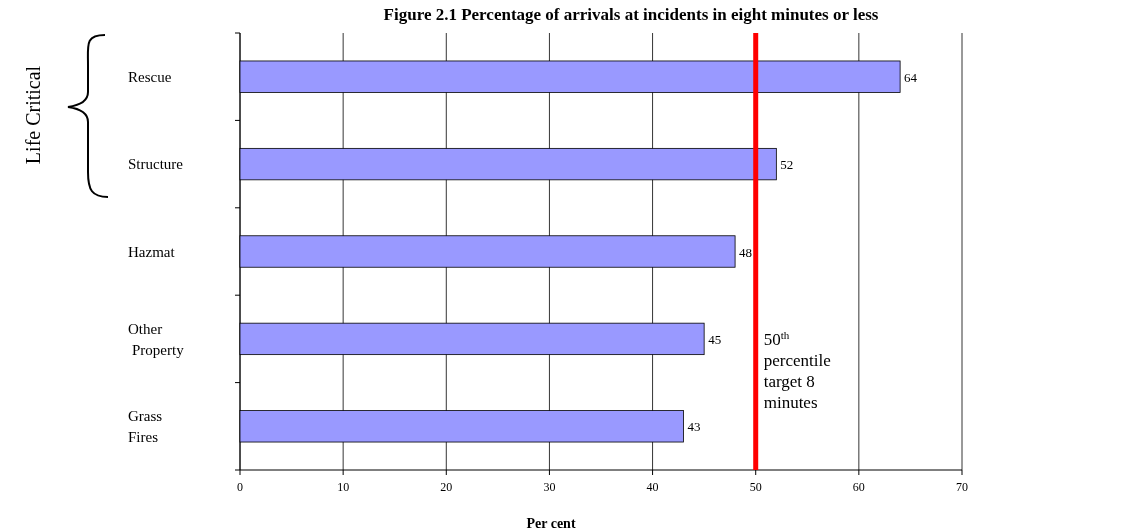 The height and width of the screenshot is (532, 1130). Describe the element at coordinates (33, 115) in the screenshot. I see `text: Life Critical` at that location.